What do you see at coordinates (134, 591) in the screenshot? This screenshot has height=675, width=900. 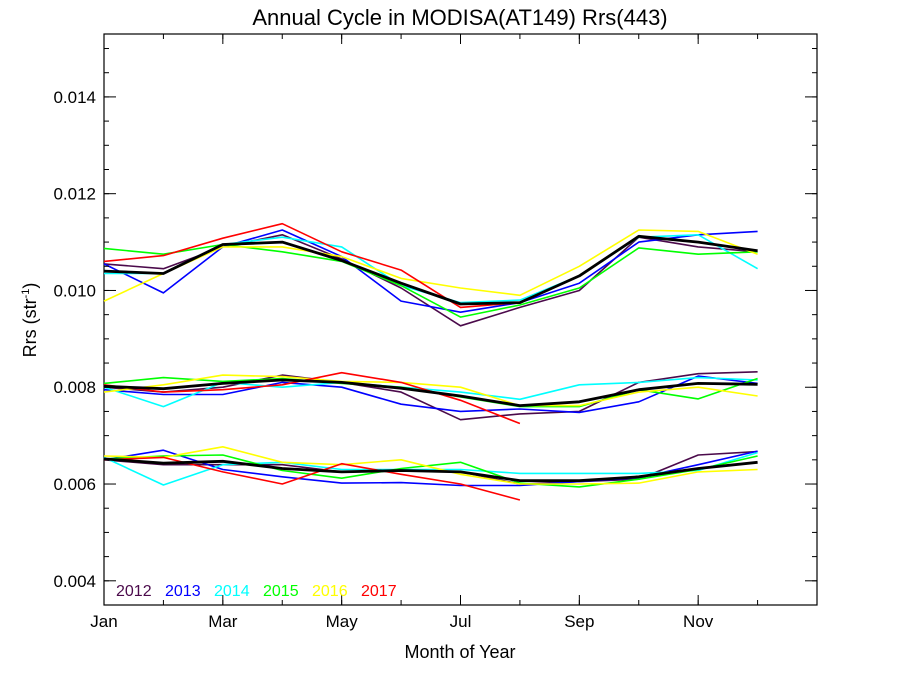 I see `legend-entry-2012: 2012` at bounding box center [134, 591].